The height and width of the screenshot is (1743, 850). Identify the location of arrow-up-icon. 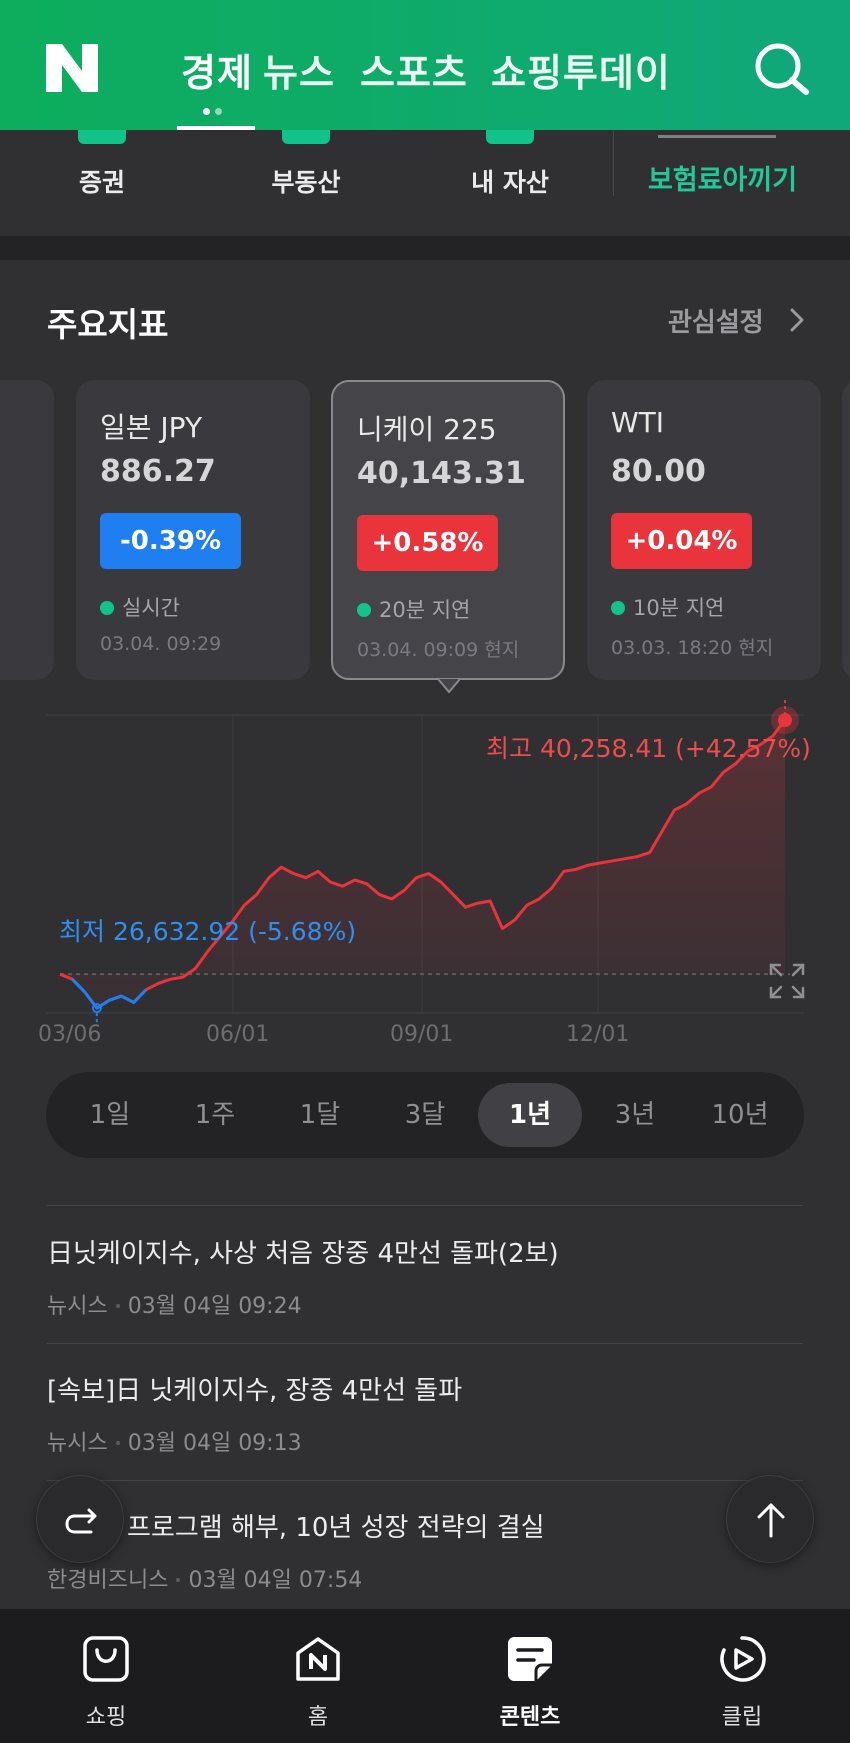
(771, 1520).